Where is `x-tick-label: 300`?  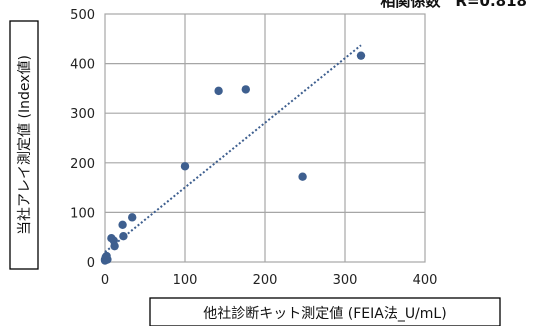 x-tick-label: 300 is located at coordinates (345, 280).